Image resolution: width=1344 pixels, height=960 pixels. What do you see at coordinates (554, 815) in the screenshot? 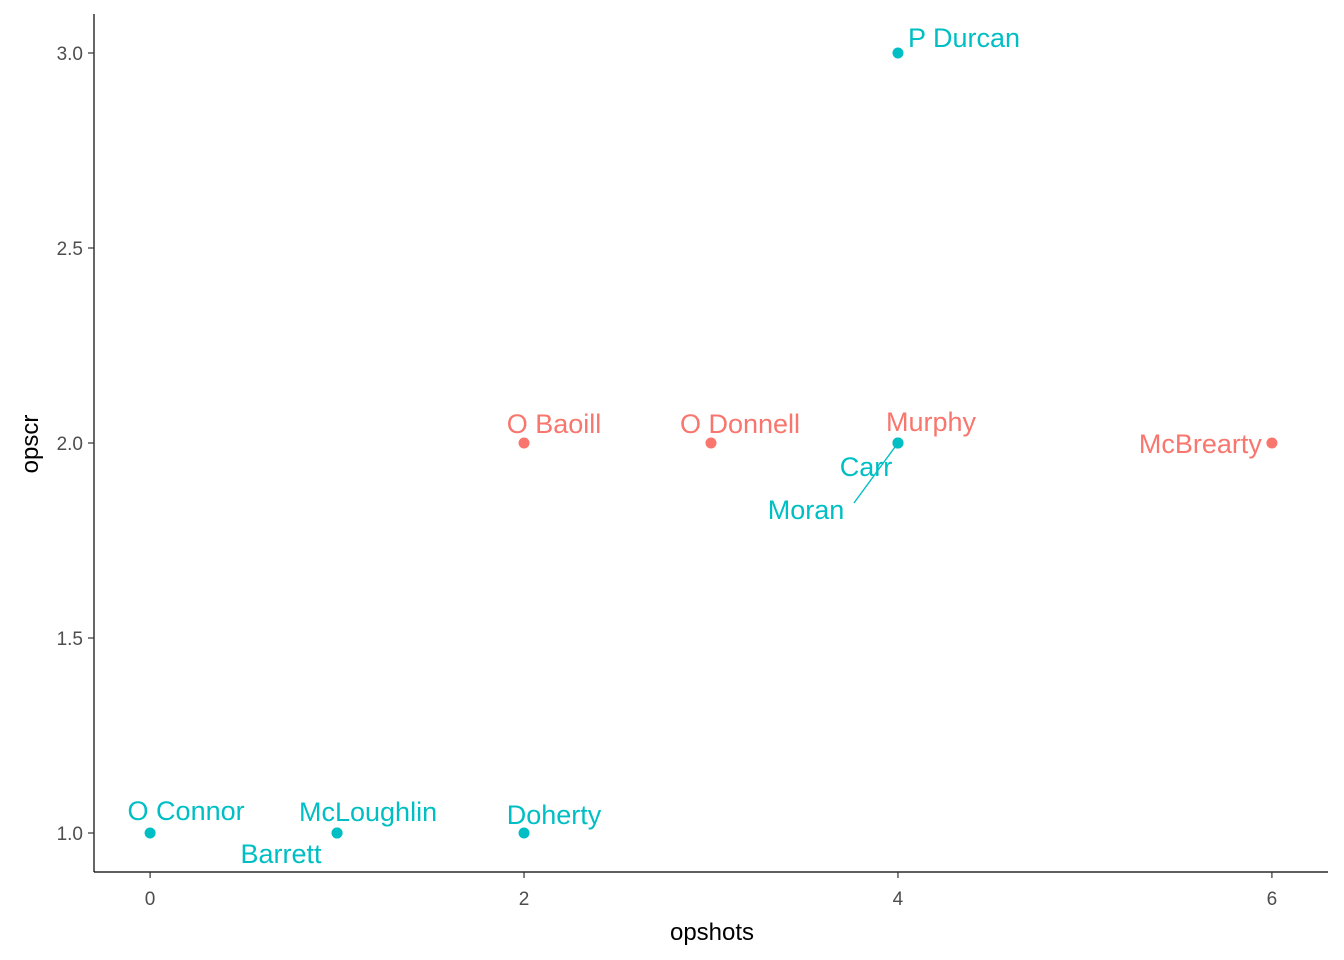
I see `label-doherty: Doherty` at bounding box center [554, 815].